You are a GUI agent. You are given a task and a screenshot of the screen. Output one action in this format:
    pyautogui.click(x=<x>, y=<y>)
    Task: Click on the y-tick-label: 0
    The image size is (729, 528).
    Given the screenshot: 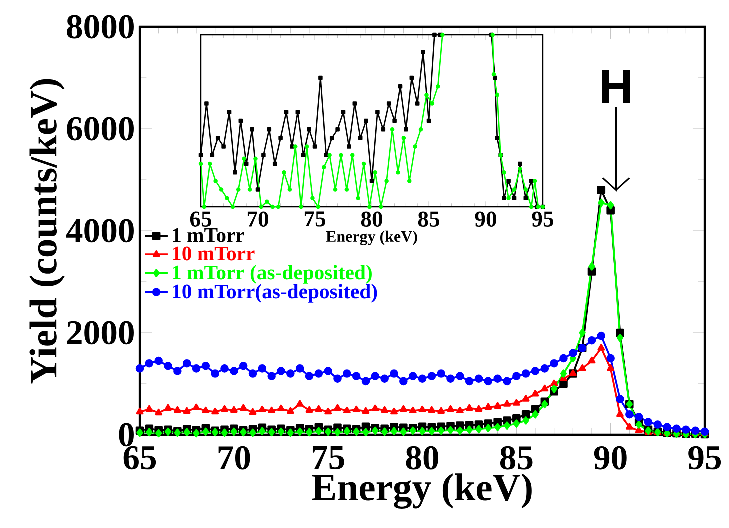 What is the action you would take?
    pyautogui.click(x=126, y=435)
    